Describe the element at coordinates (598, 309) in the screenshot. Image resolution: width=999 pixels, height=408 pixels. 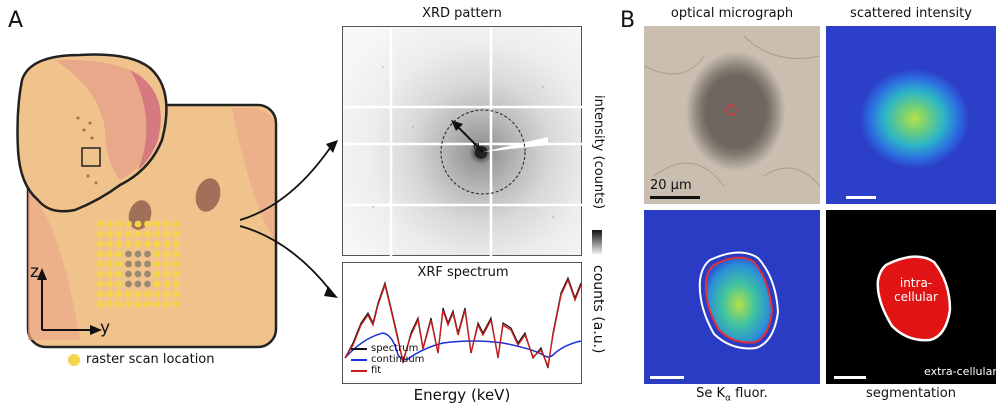
I see `xrf-ylabel: counts (a.u.)` at that location.